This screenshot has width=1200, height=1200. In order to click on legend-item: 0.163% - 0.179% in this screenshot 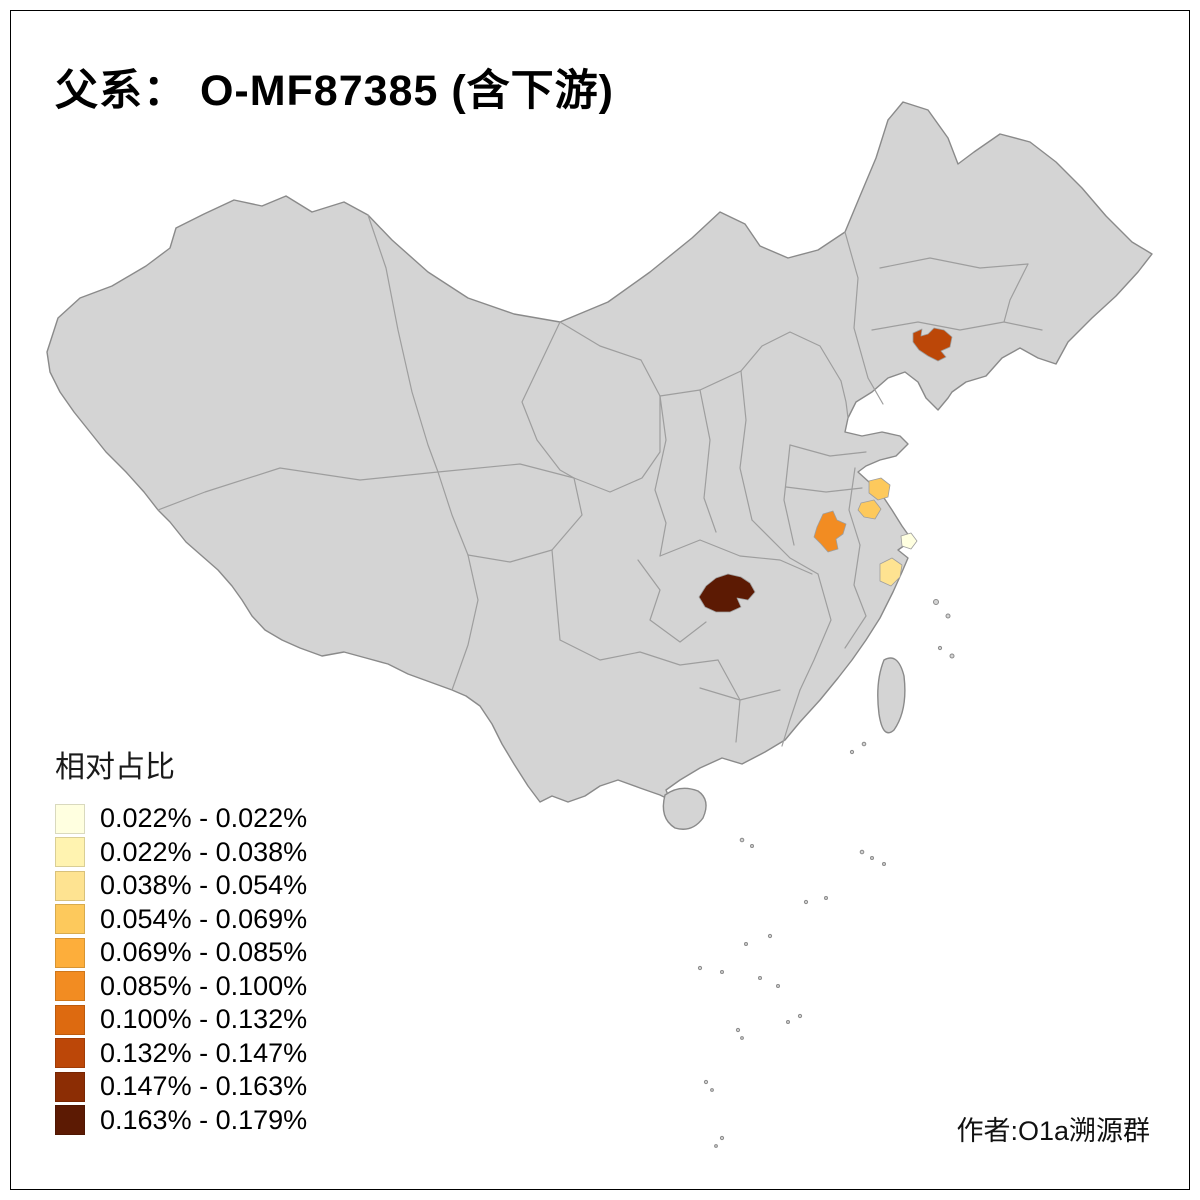, I will do `click(181, 1121)`.